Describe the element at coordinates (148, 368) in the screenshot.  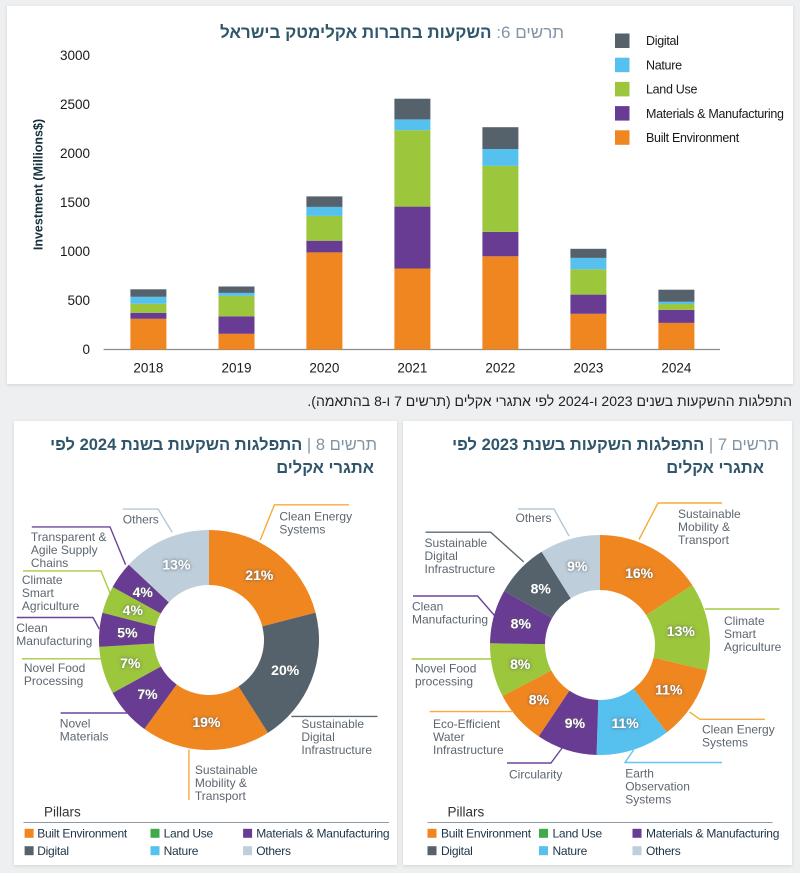
I see `svg-text: 2018` at that location.